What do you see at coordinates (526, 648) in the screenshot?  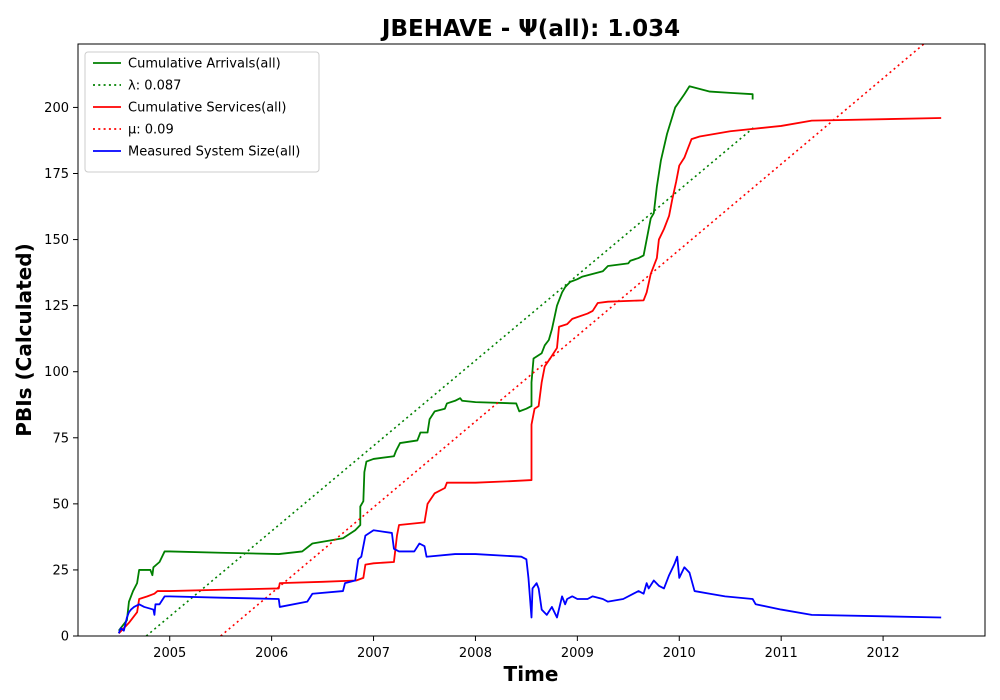 I see `x-axis: 2005 2006 2007 2008 2009 2010 2011 2012` at bounding box center [526, 648].